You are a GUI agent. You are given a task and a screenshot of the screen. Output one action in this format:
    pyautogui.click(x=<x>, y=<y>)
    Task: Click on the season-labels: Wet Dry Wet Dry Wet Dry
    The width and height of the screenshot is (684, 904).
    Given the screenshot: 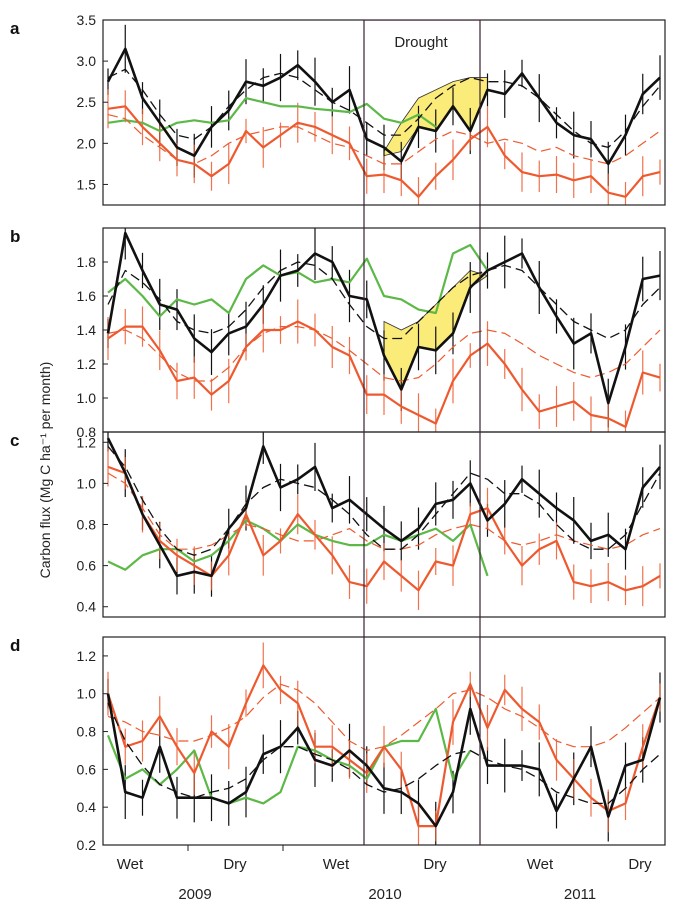 What is the action you would take?
    pyautogui.click(x=384, y=864)
    